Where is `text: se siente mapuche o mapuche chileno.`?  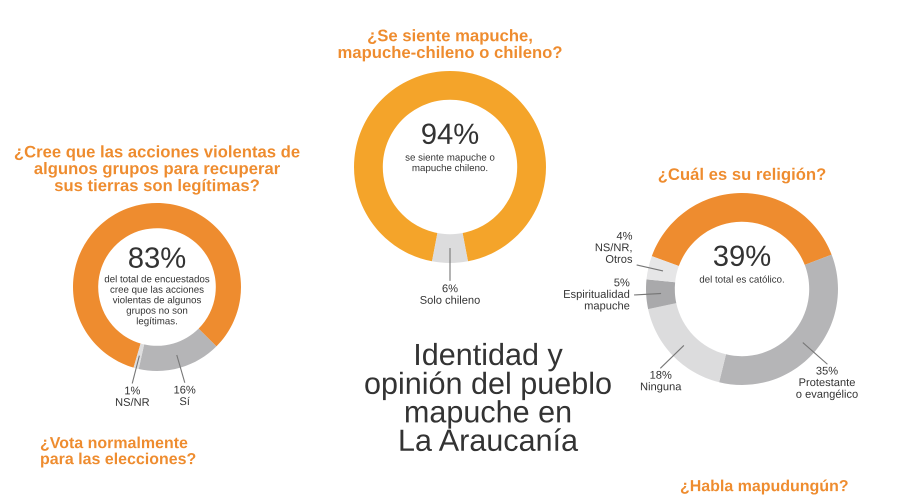
text: se siente mapuche o mapuche chileno. is located at coordinates (449, 164).